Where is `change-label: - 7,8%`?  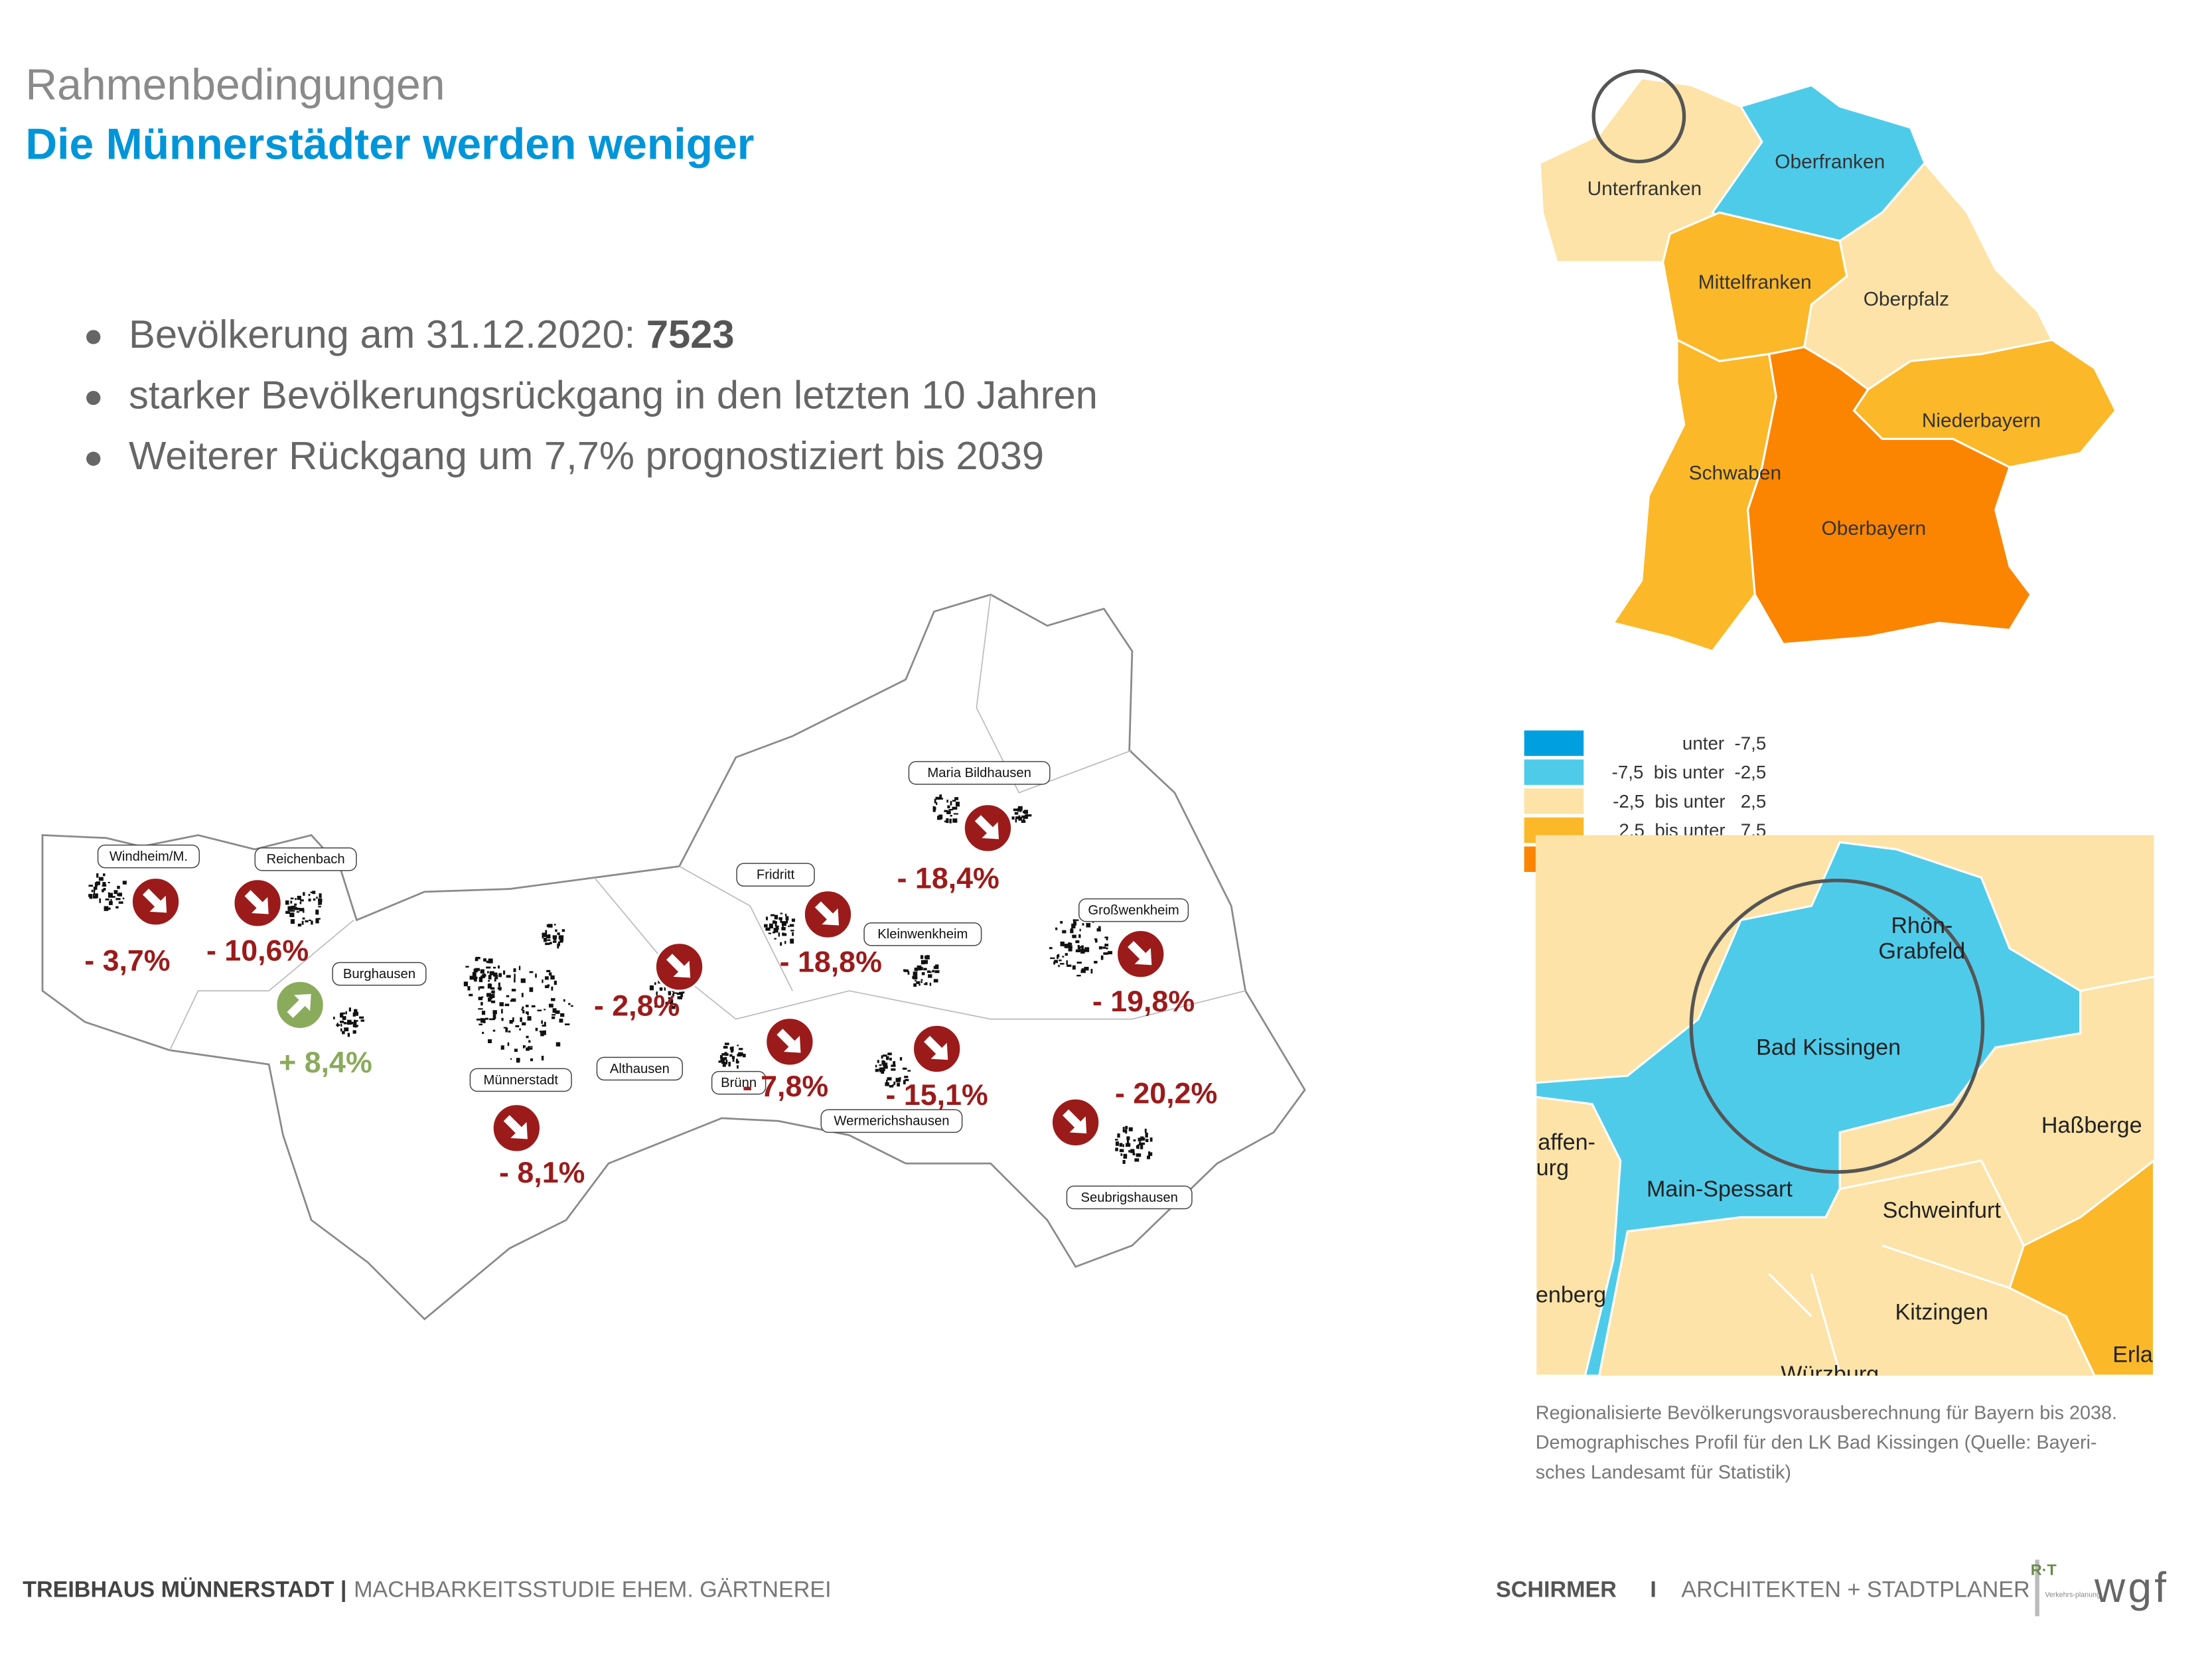
change-label: - 7,8% is located at coordinates (786, 1086).